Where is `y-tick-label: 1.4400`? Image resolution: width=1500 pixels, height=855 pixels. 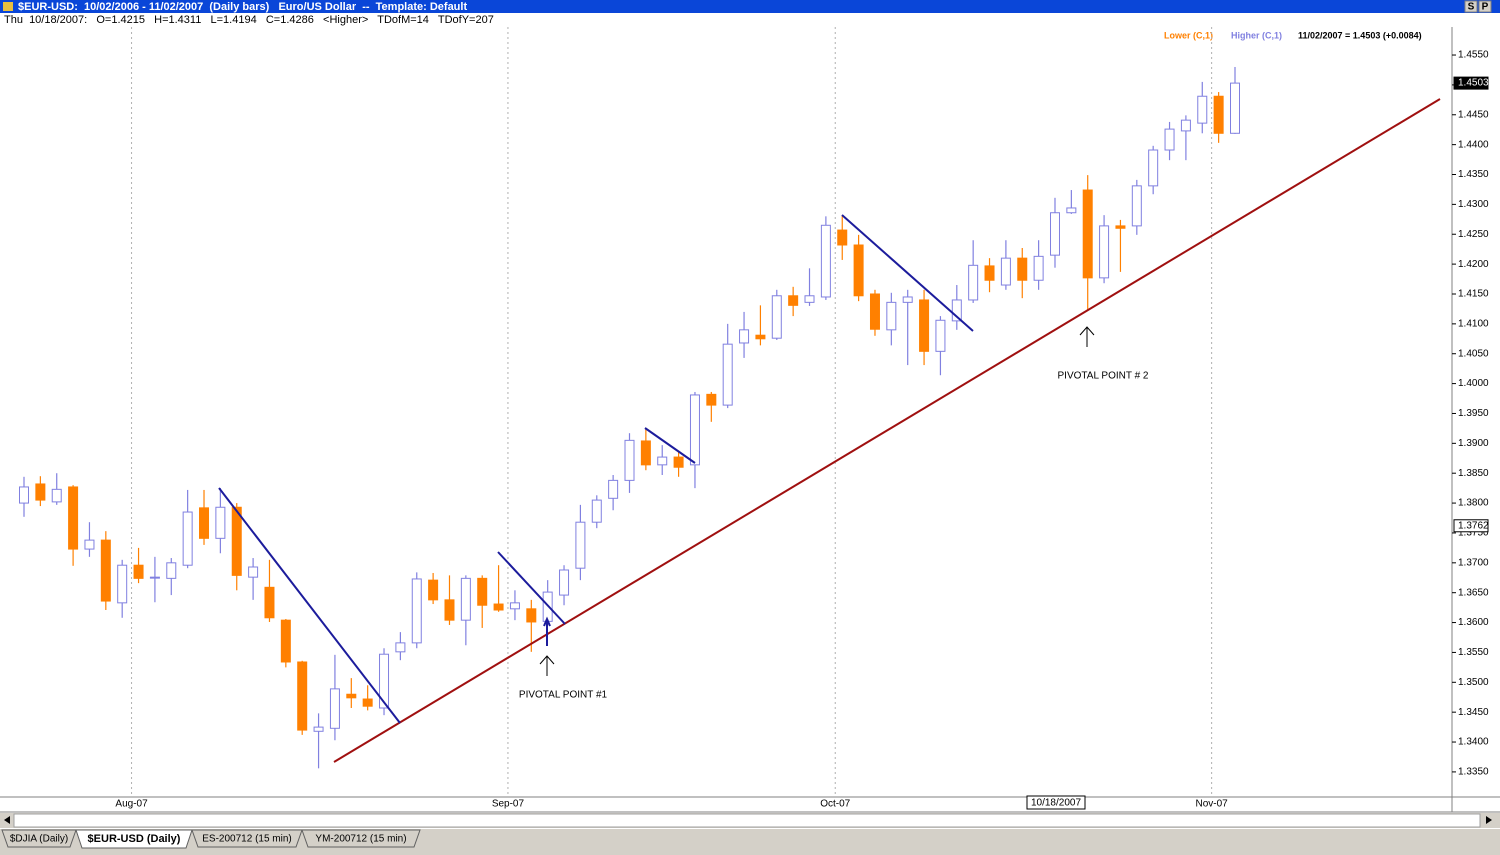
y-tick-label: 1.4400 is located at coordinates (1473, 144).